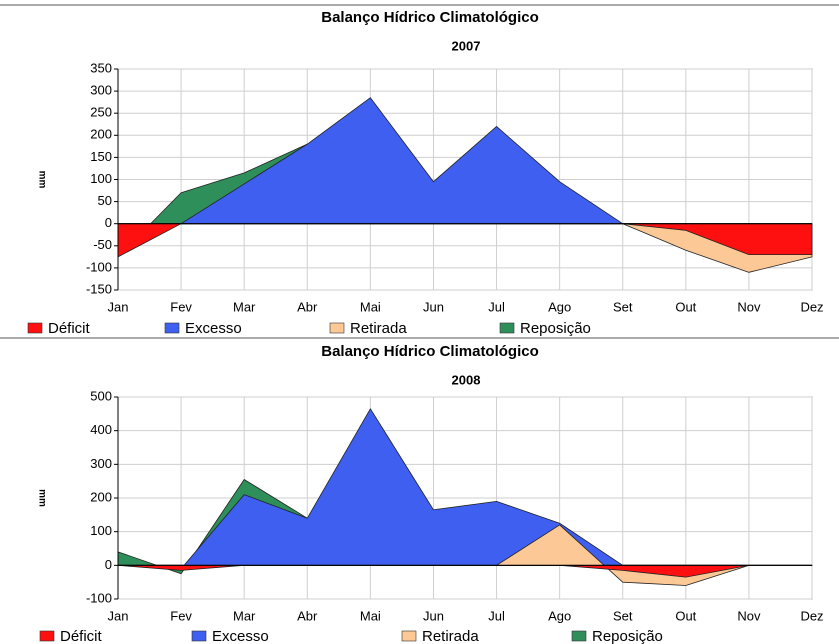  What do you see at coordinates (101, 156) in the screenshot?
I see `y-tick-label: 150` at bounding box center [101, 156].